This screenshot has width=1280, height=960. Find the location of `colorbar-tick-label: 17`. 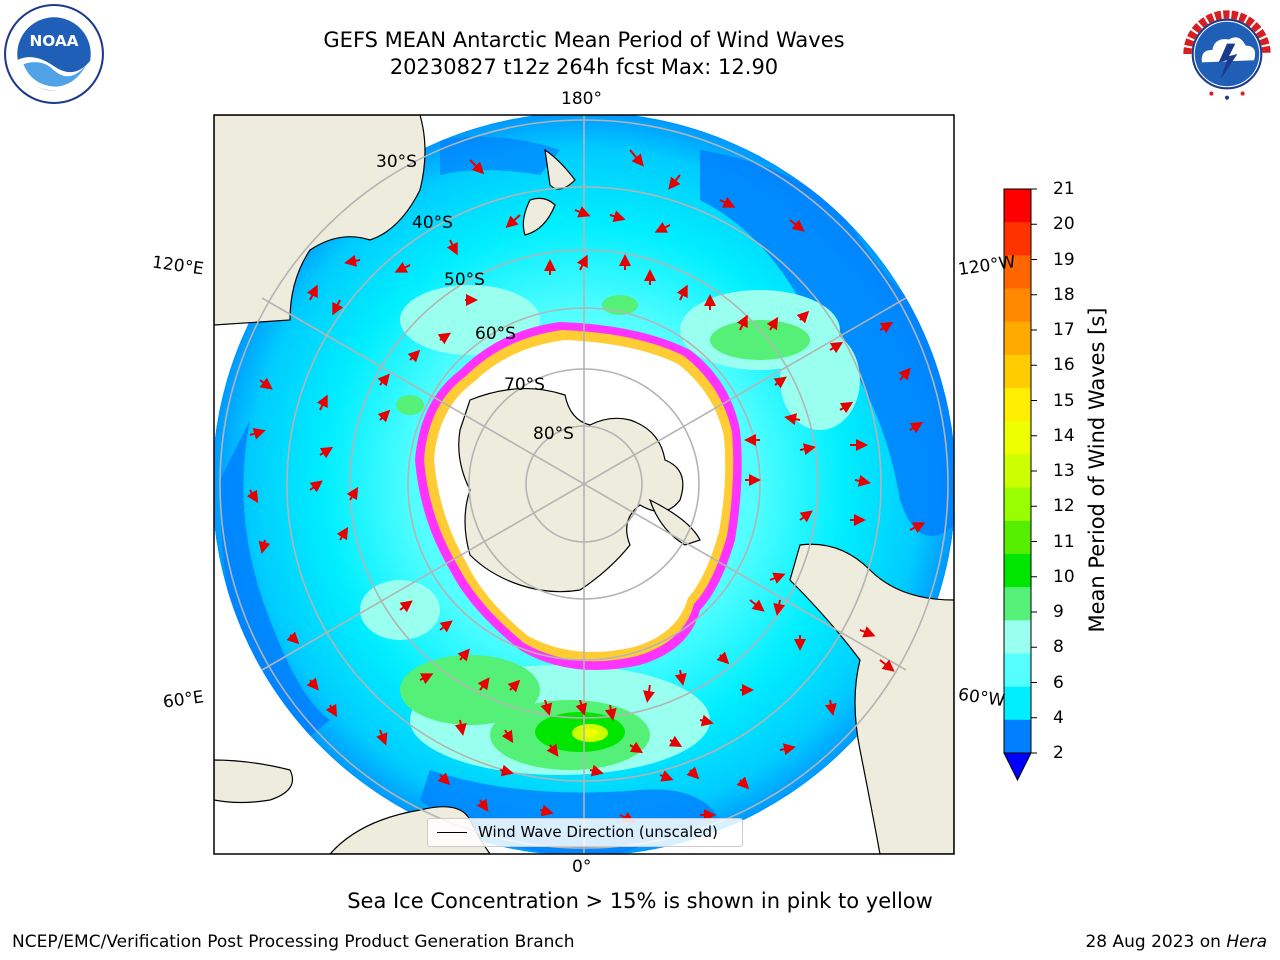

colorbar-tick-label: 17 is located at coordinates (1064, 330).